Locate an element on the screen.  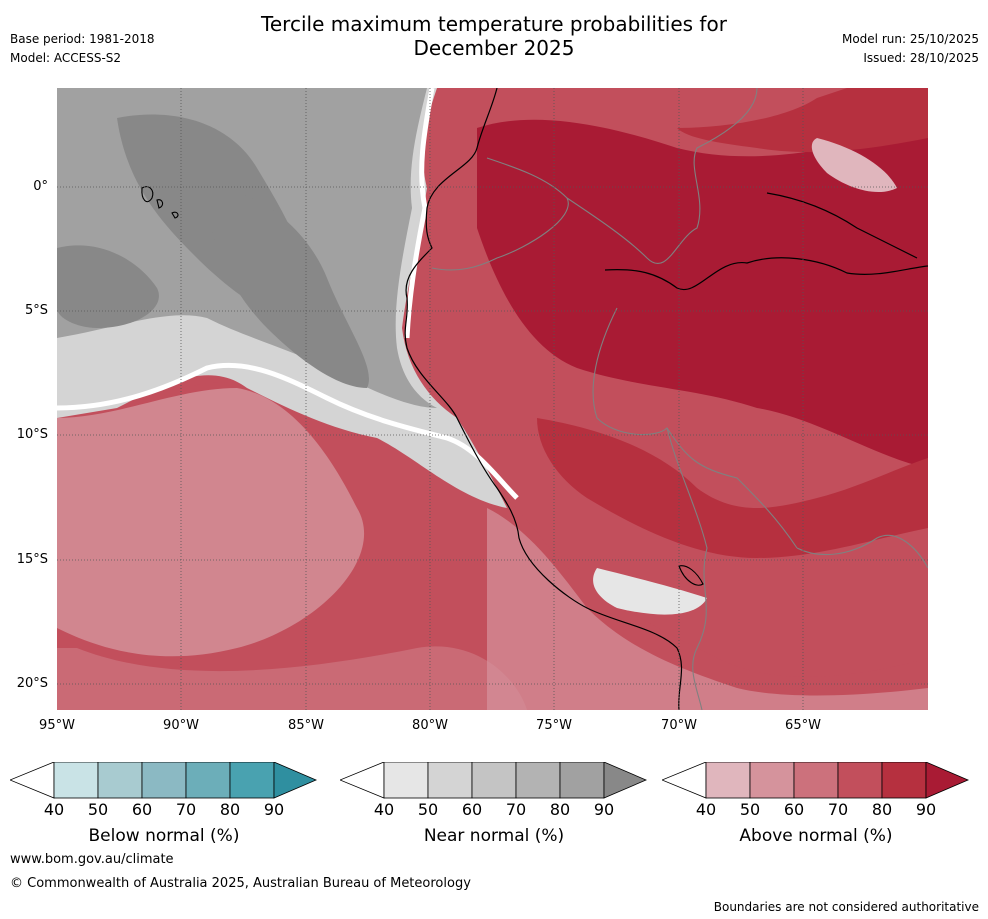
amazon-river is located at coordinates (766, 274).